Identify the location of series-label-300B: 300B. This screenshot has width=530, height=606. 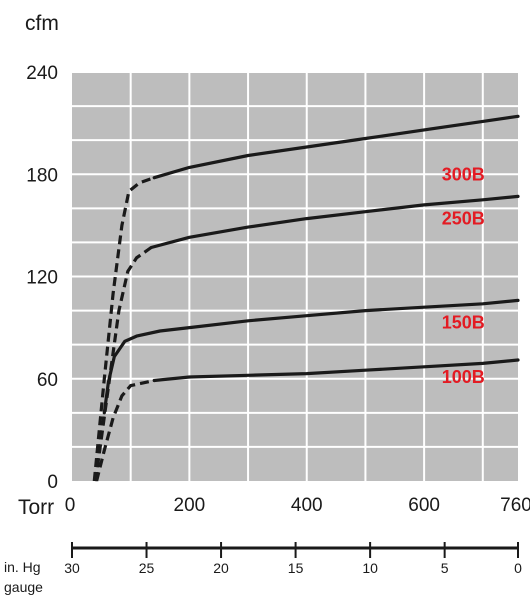
(463, 174).